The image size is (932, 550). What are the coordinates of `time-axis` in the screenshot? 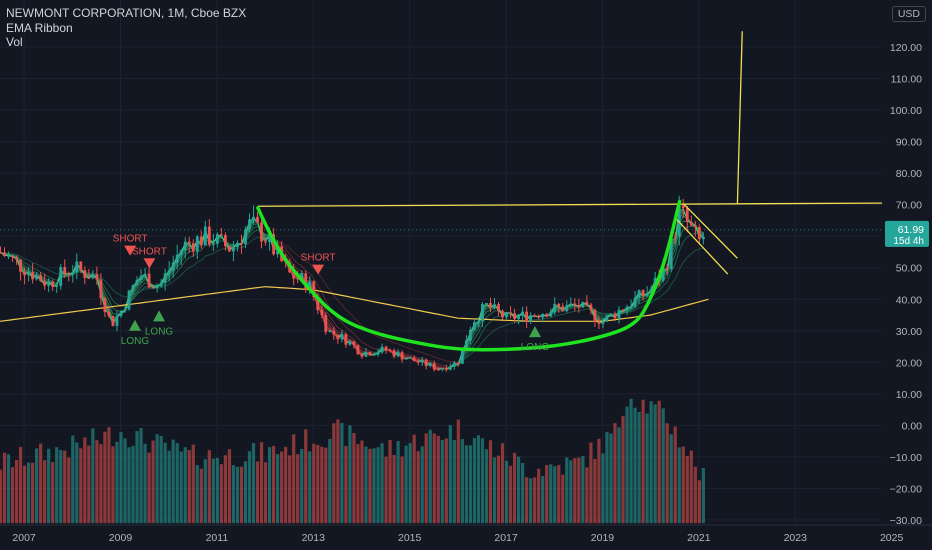 It's located at (466, 537).